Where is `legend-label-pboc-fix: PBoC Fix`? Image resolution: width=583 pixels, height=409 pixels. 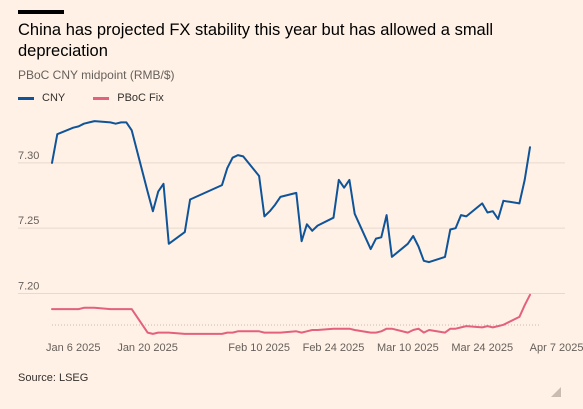
legend-label-pboc-fix: PBoC Fix is located at coordinates (140, 98).